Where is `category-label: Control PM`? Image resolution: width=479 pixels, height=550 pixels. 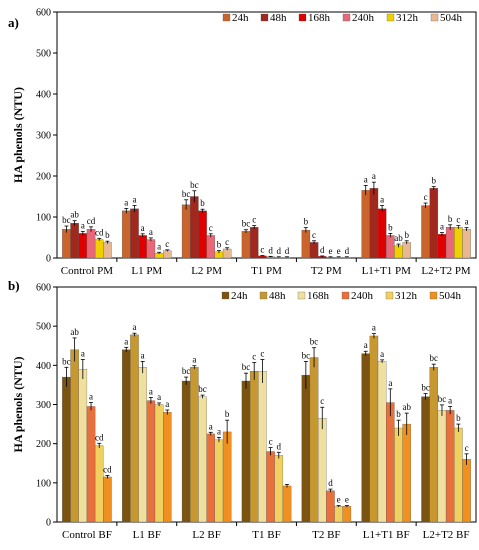
category-label: Control PM is located at coordinates (87, 271).